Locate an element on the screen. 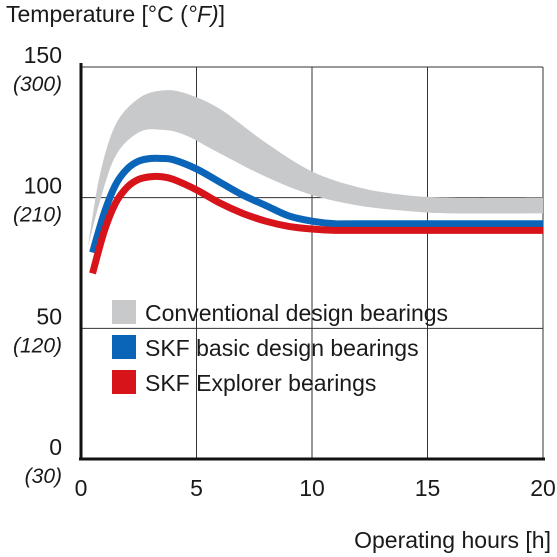 The height and width of the screenshot is (557, 557). x-tick-label-10: 10 is located at coordinates (312, 488).